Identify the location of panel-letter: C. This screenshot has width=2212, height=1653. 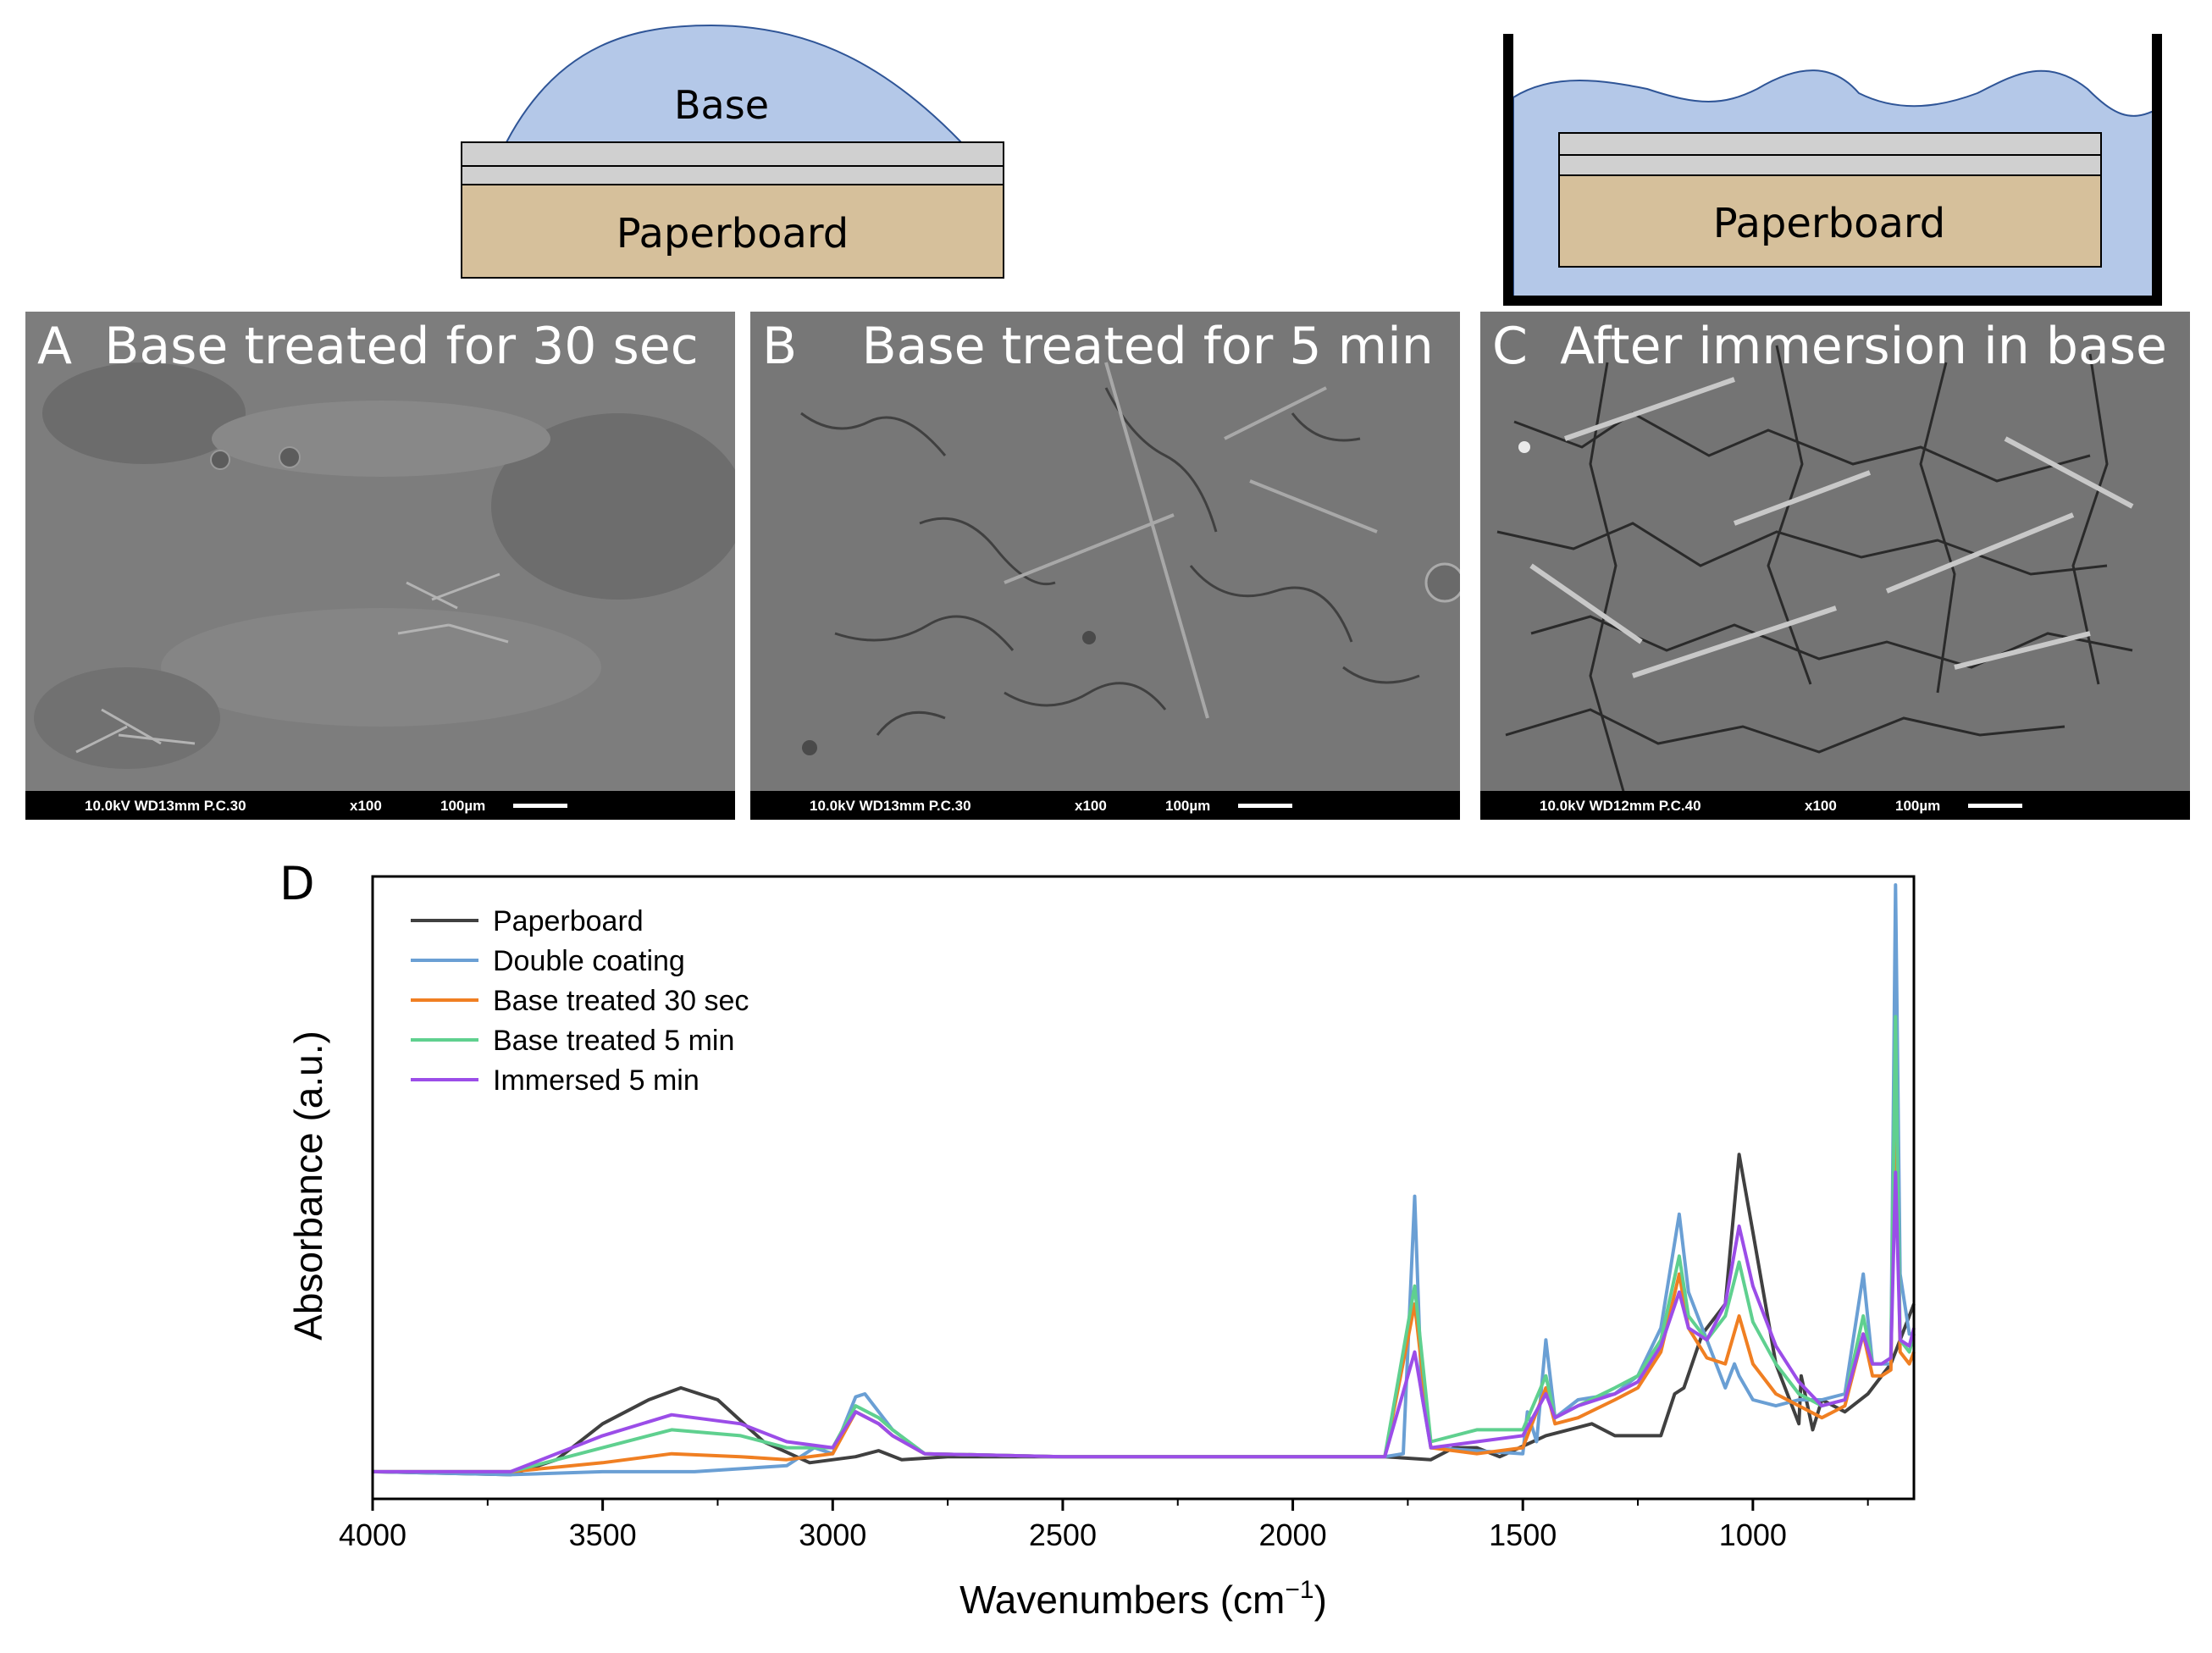
(1510, 346).